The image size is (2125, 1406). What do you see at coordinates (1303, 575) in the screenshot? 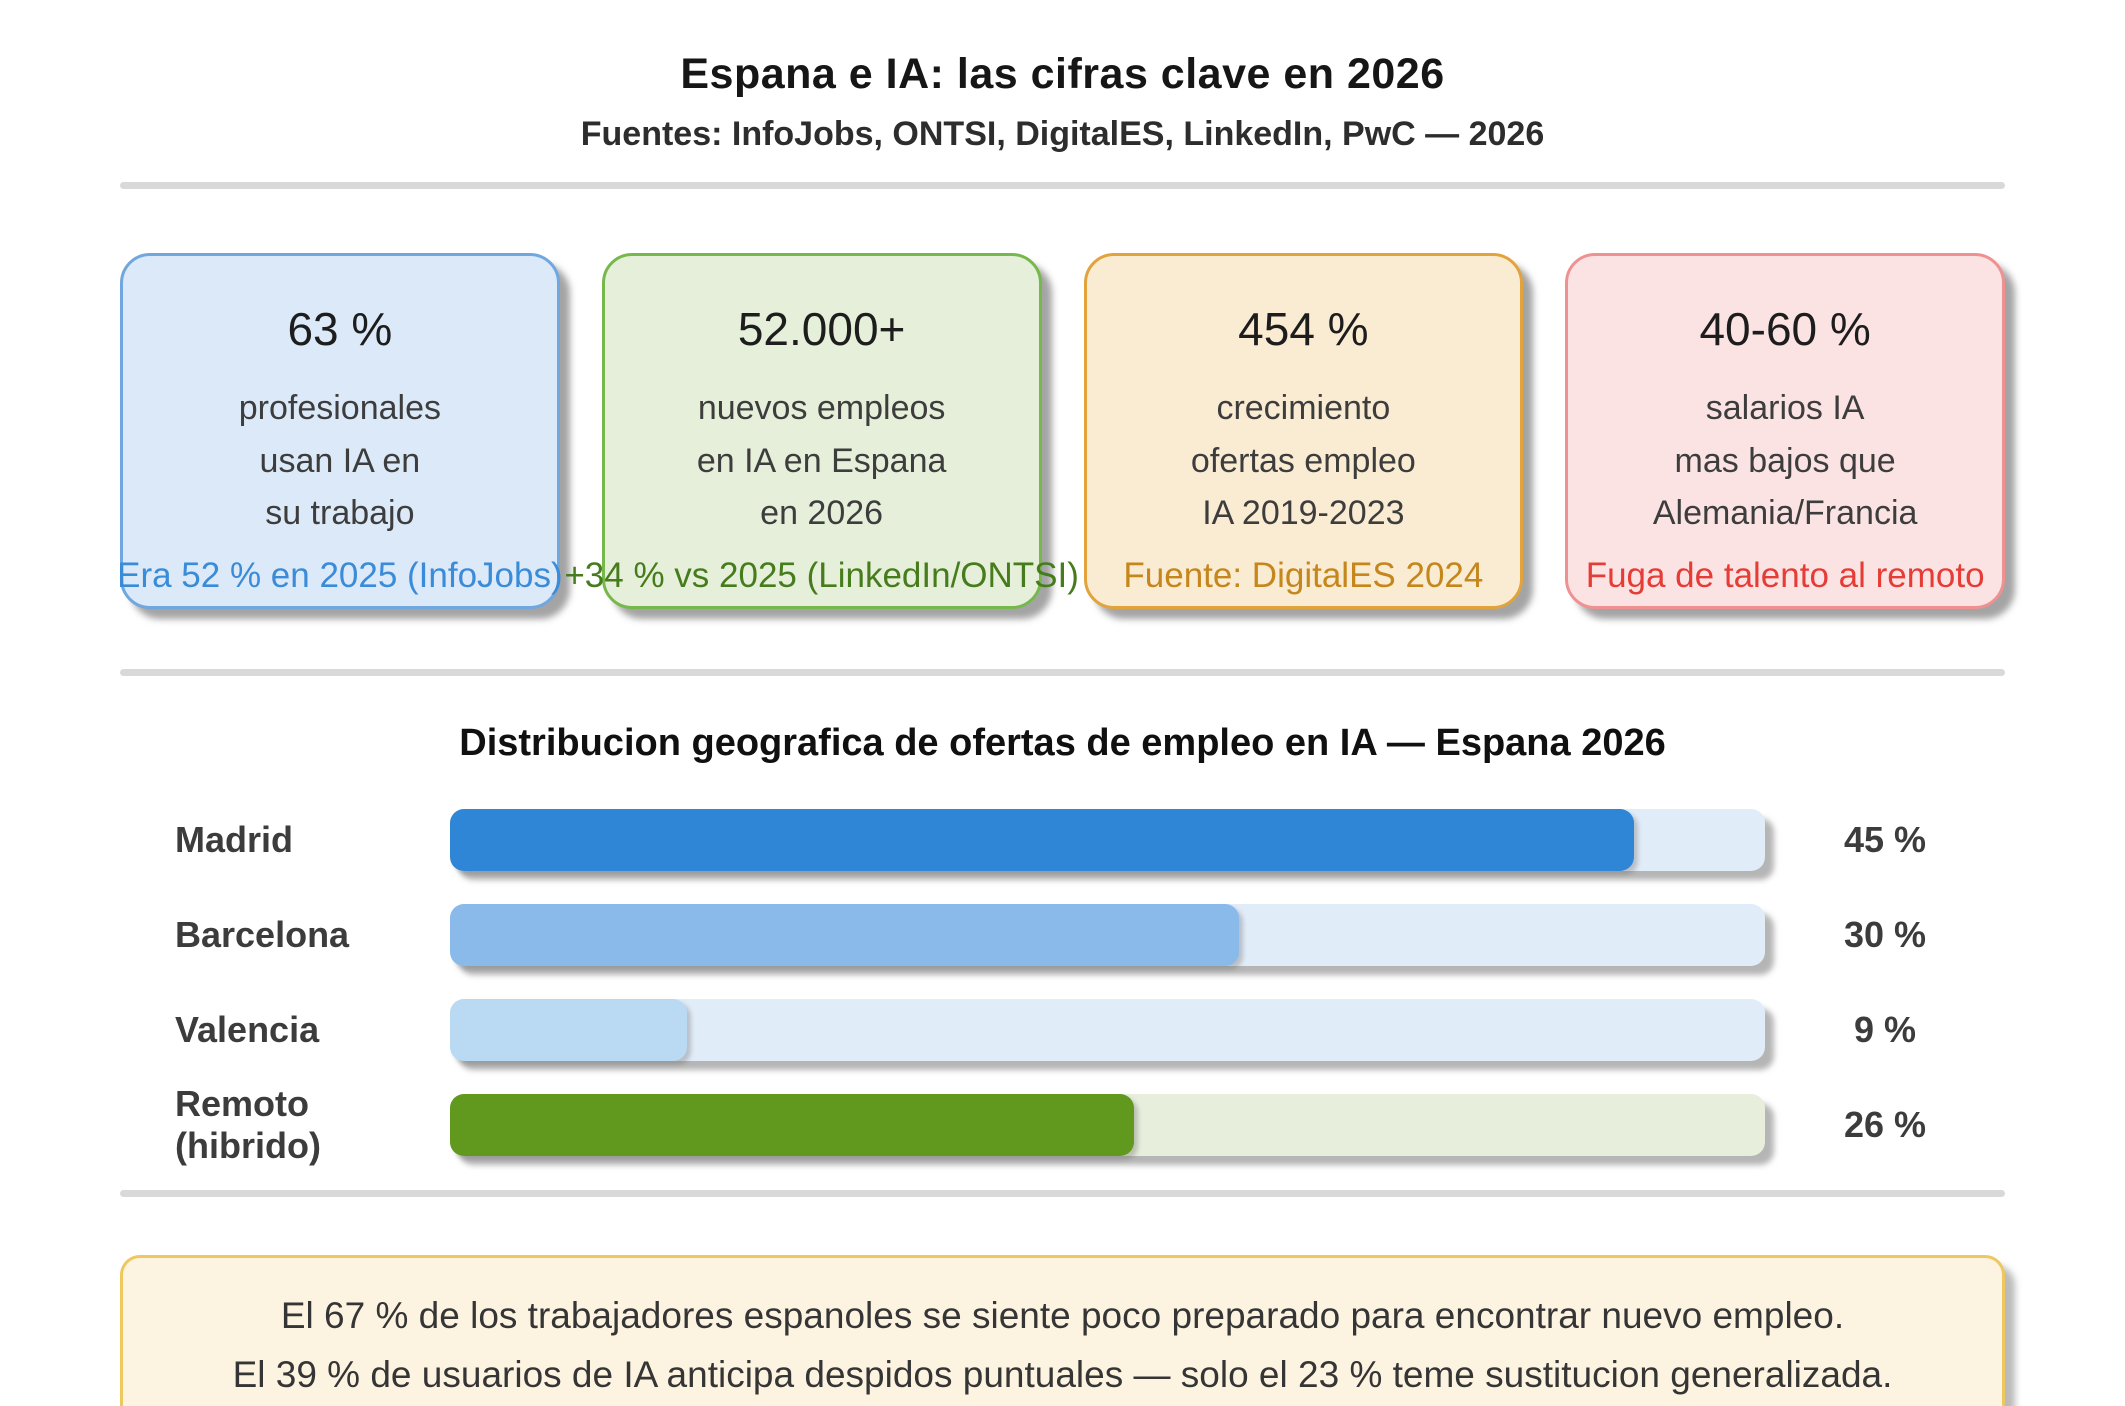
I see `stat-footnote: Fuente: DigitalES 2024` at bounding box center [1303, 575].